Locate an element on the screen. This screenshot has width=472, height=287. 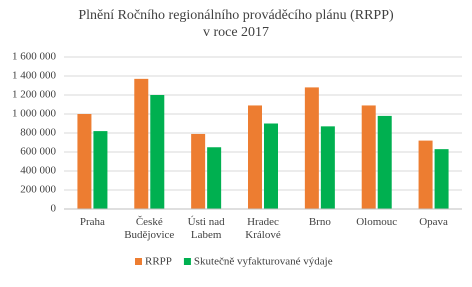
x-tick-label: Brno is located at coordinates (320, 222).